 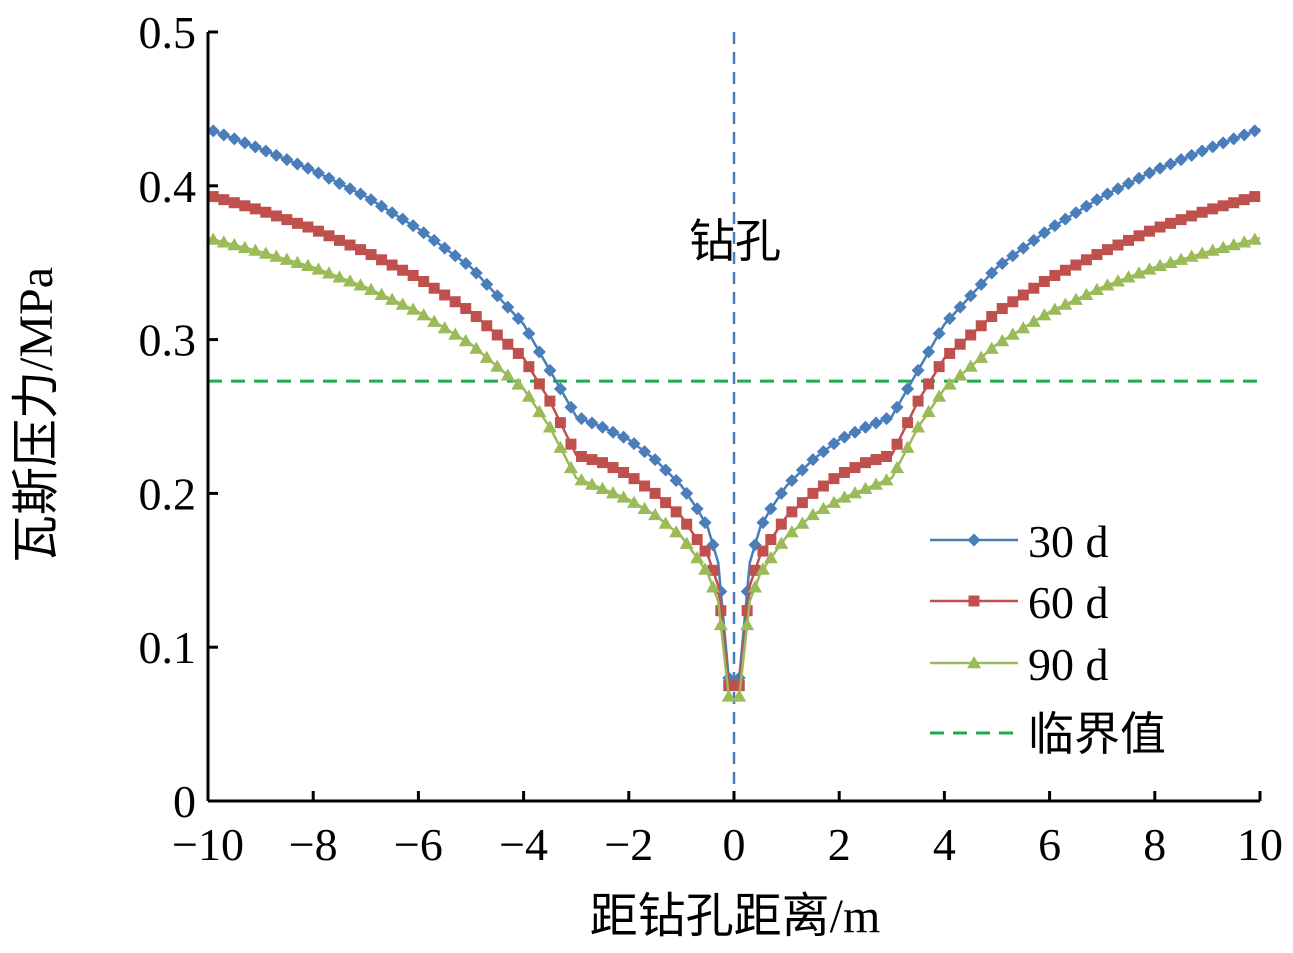 What do you see at coordinates (1049, 844) in the screenshot?
I see `x-tick-label: 6` at bounding box center [1049, 844].